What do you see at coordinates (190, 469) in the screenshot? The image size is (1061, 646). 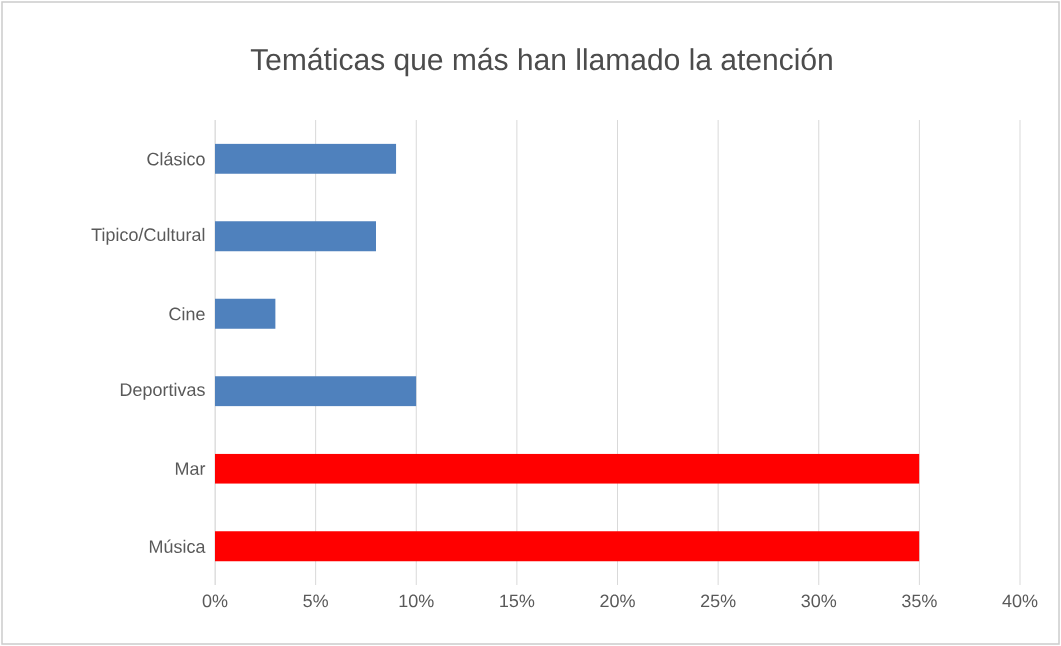 I see `y-tick-label: Mar` at bounding box center [190, 469].